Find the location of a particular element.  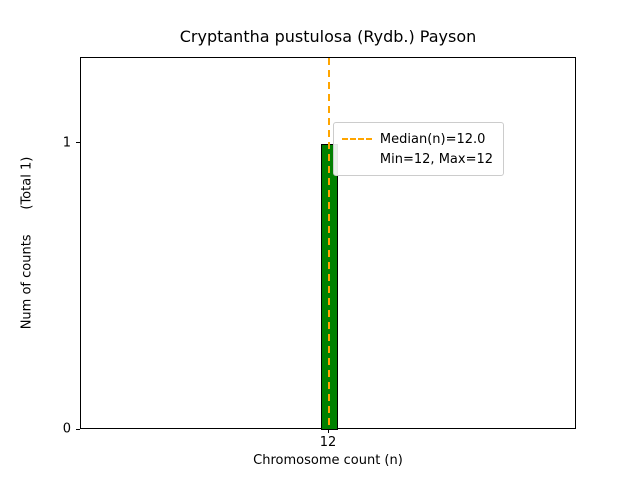

legend-label-minmax: Min=12, Max=12 is located at coordinates (436, 159).